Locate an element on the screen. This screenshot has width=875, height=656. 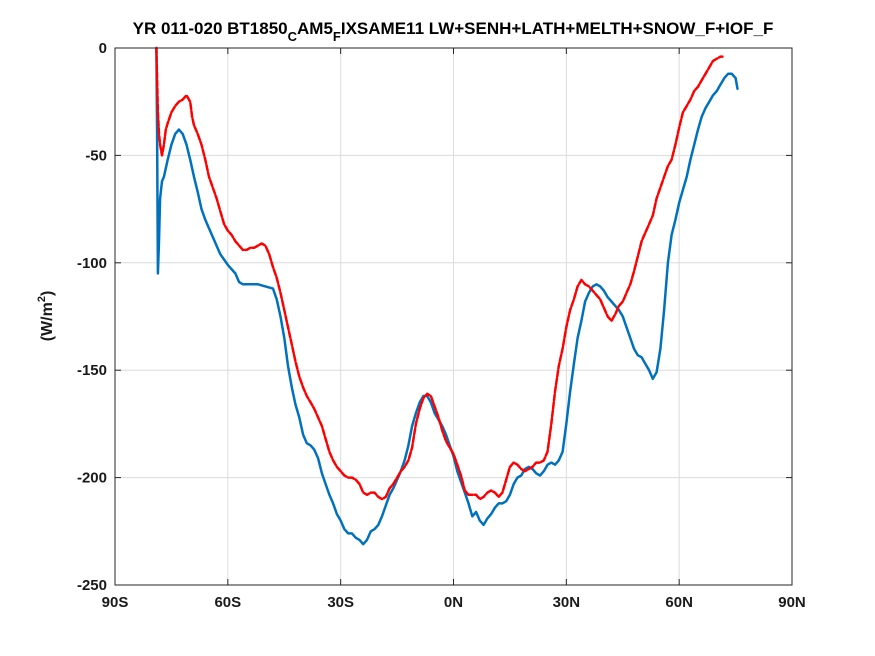
y-axis-label: (W/m2) is located at coordinates (46, 316).